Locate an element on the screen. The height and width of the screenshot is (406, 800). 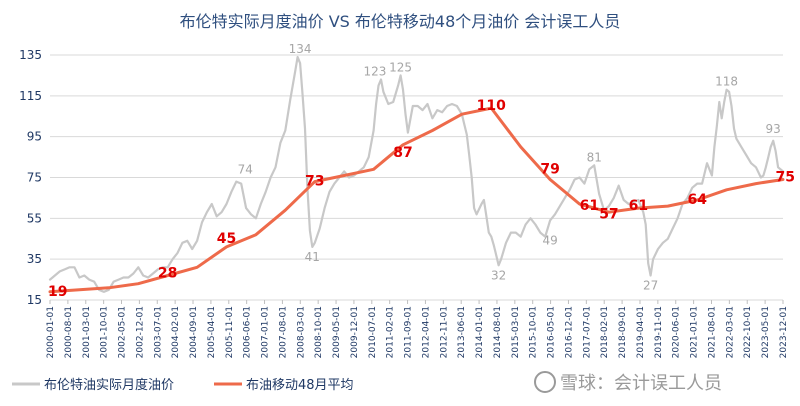
data-label-actual: 41 is located at coordinates (312, 257).